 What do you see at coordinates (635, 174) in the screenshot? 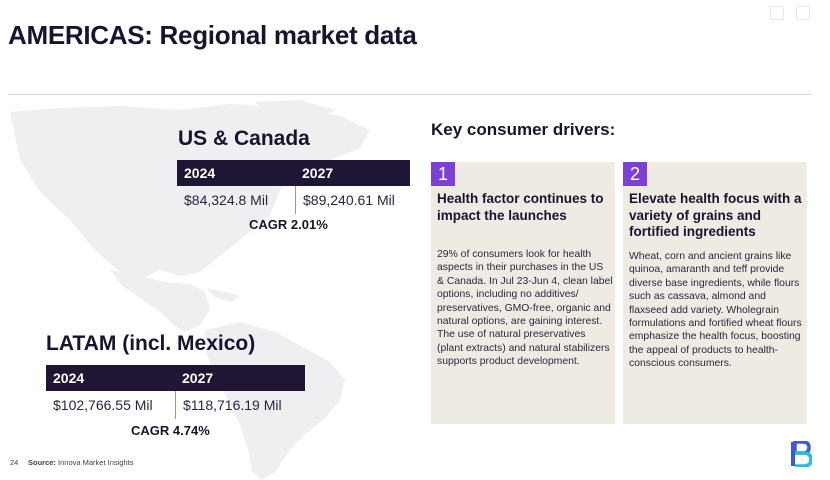
I see `card-number: 2` at bounding box center [635, 174].